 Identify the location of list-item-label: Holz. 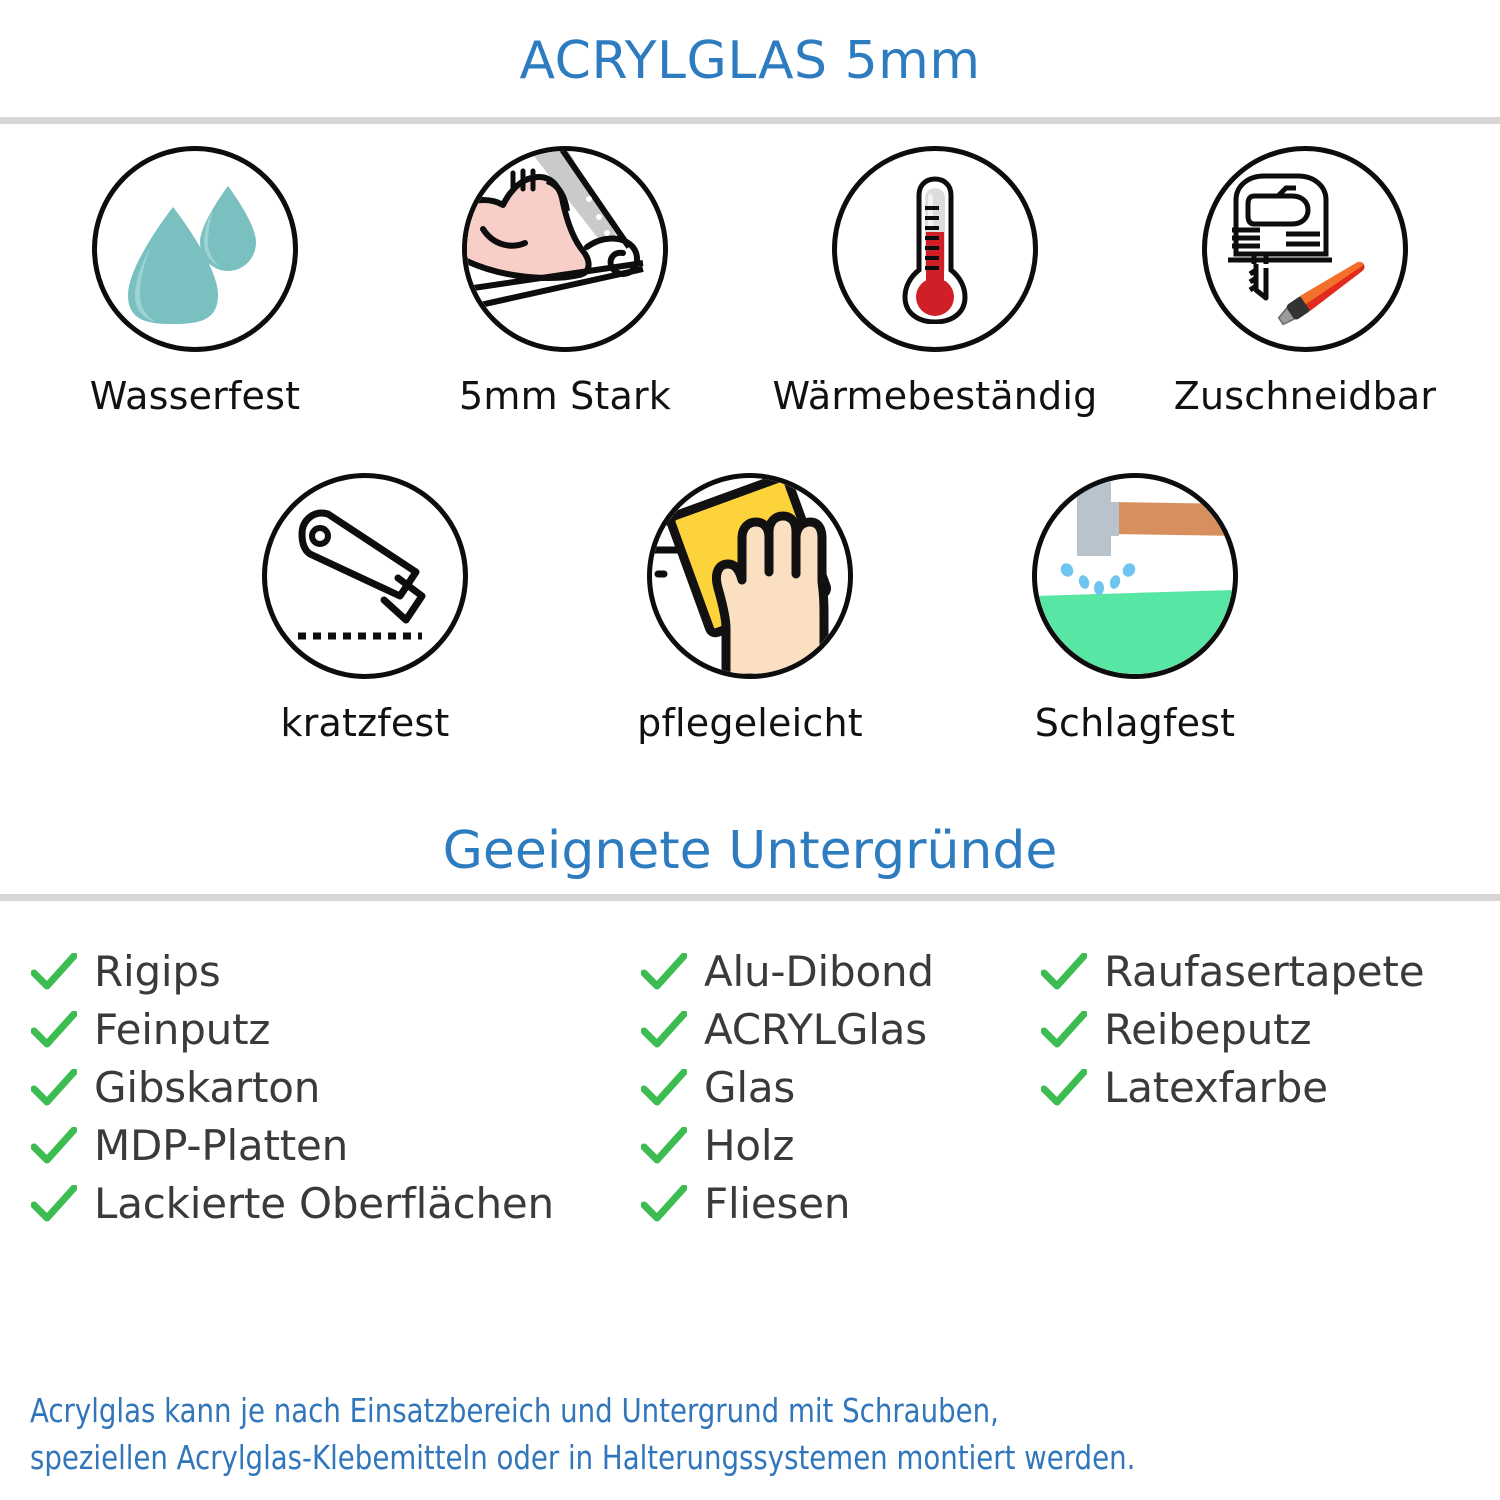
(749, 1146).